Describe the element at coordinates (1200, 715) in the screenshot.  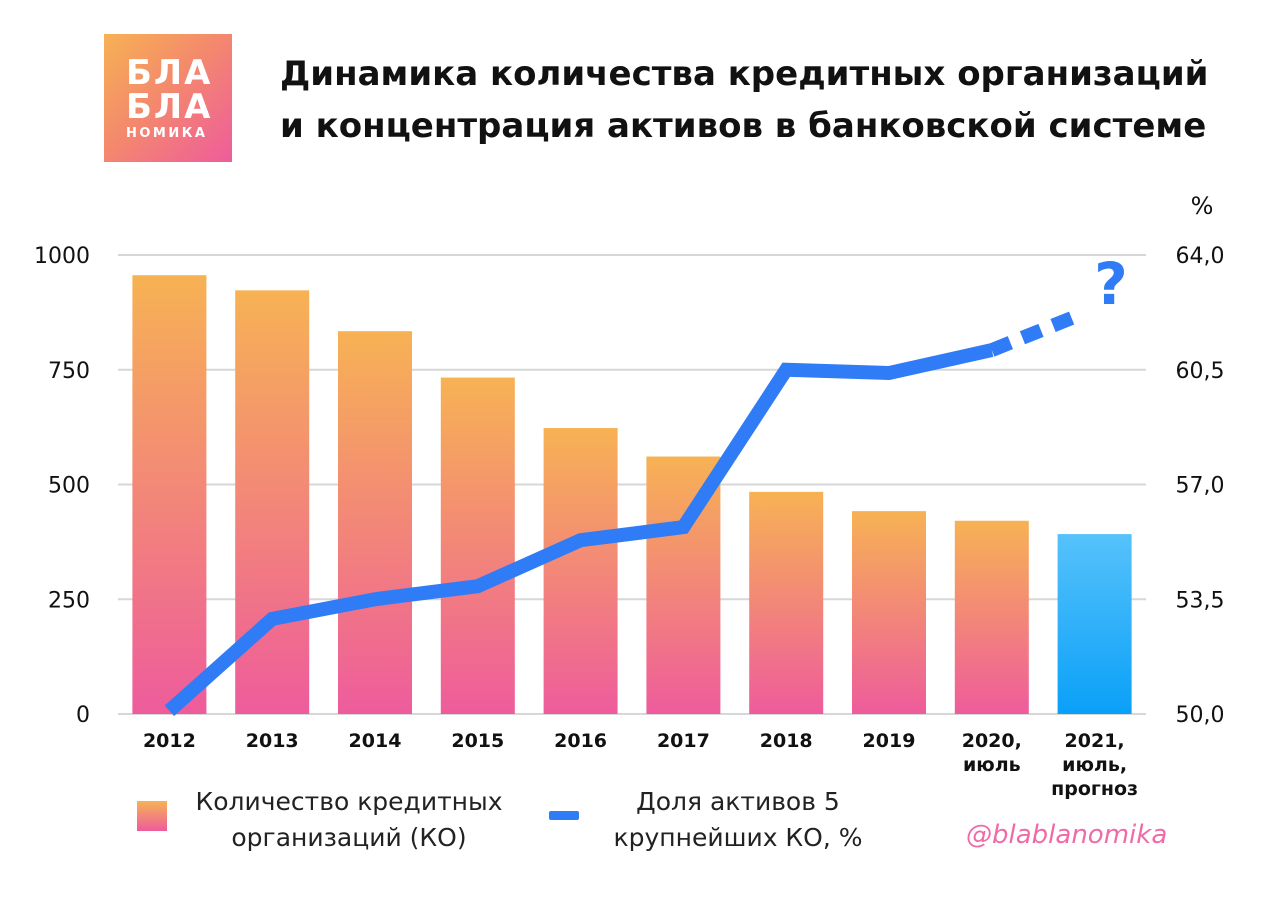
I see `y-right-tick-label: 50,0` at that location.